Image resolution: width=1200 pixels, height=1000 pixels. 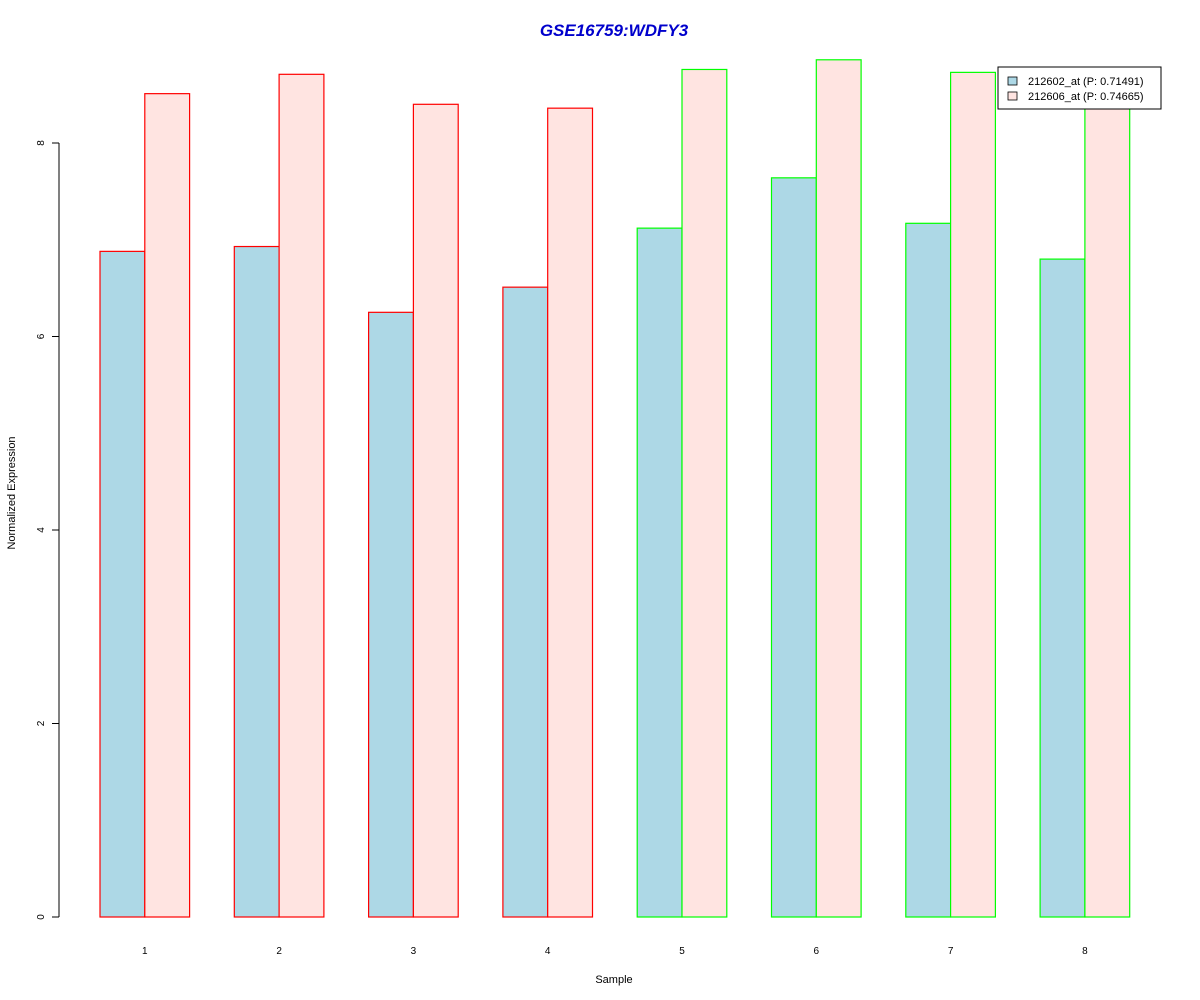 I want to click on y-tick-label: 2, so click(x=41, y=723).